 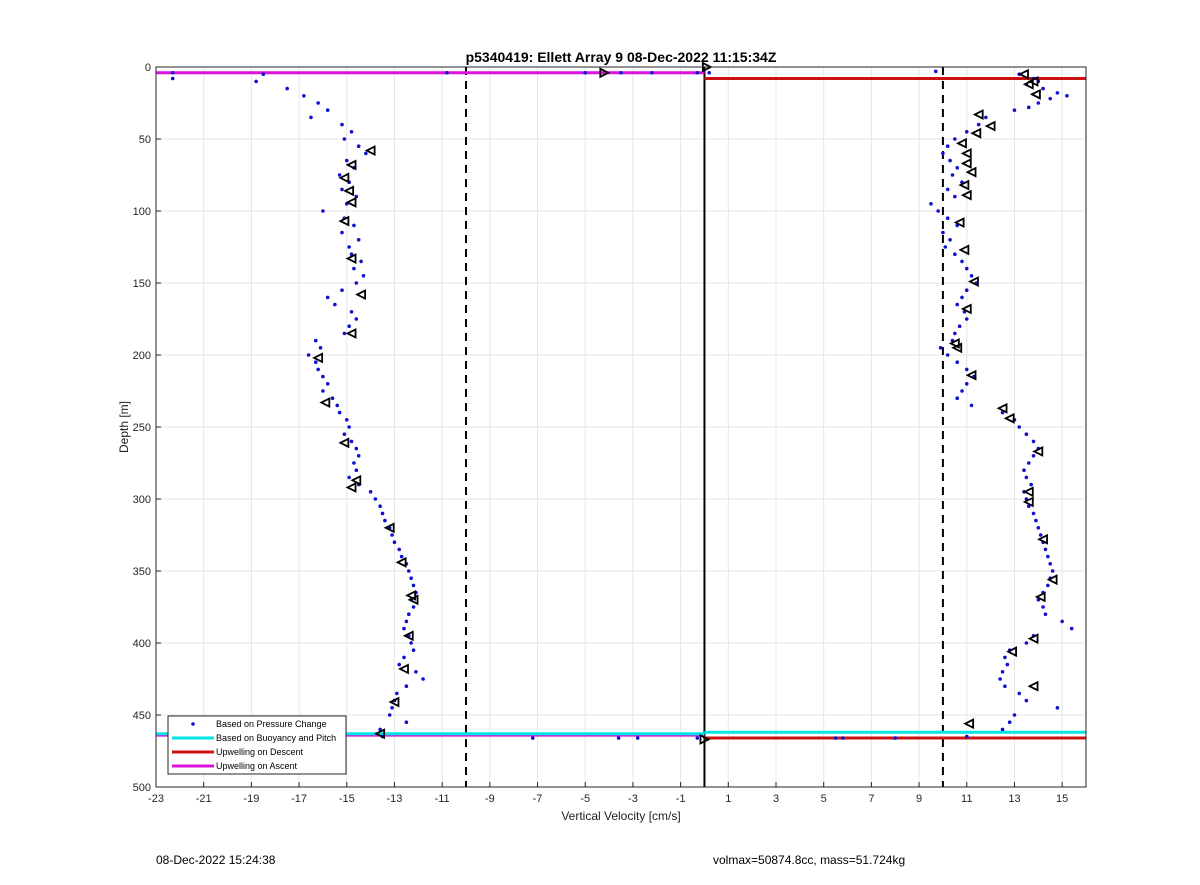 What do you see at coordinates (919, 799) in the screenshot?
I see `x-tick-label: 9` at bounding box center [919, 799].